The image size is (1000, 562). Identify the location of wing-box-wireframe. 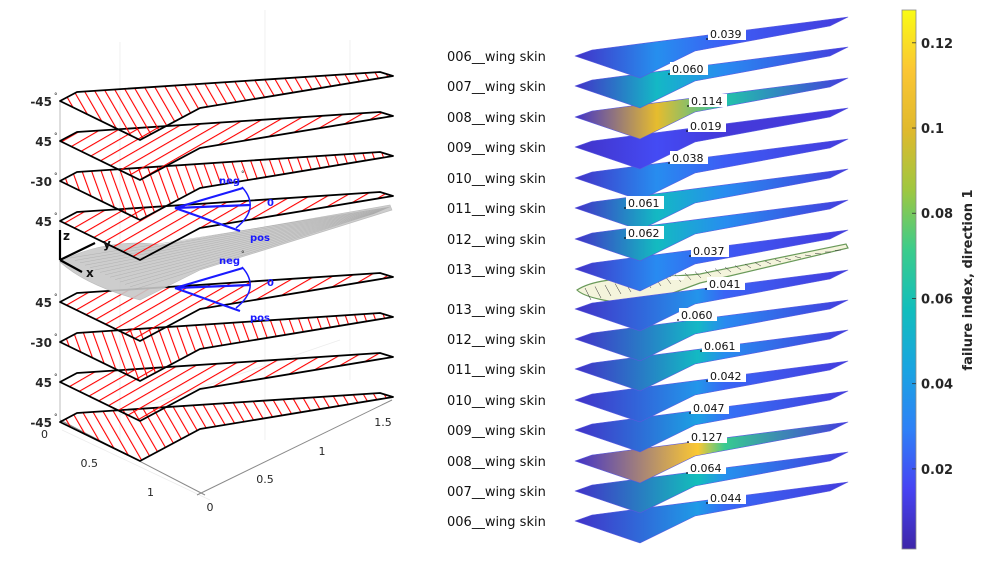
(712, 274).